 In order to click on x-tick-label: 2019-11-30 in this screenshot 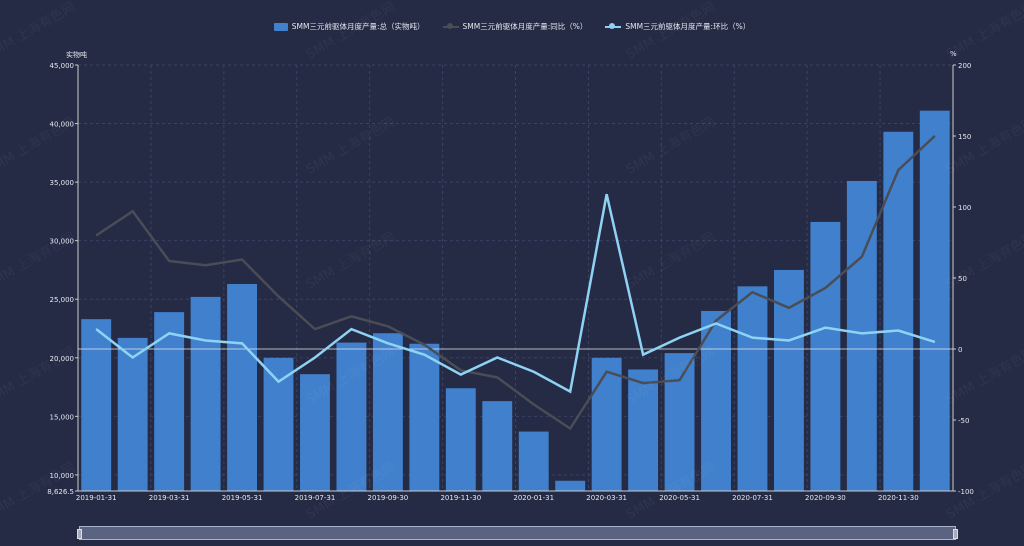, I will do `click(460, 498)`.